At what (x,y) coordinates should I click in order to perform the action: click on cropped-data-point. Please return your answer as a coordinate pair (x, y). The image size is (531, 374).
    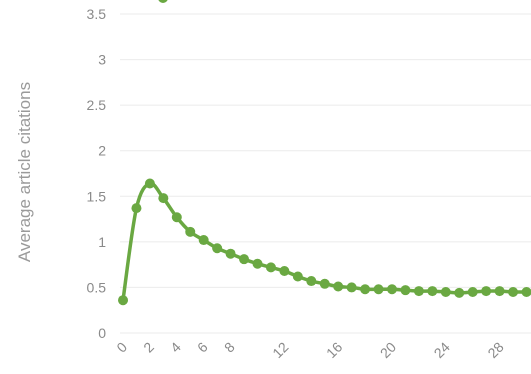
    Looking at the image, I should click on (163, 1).